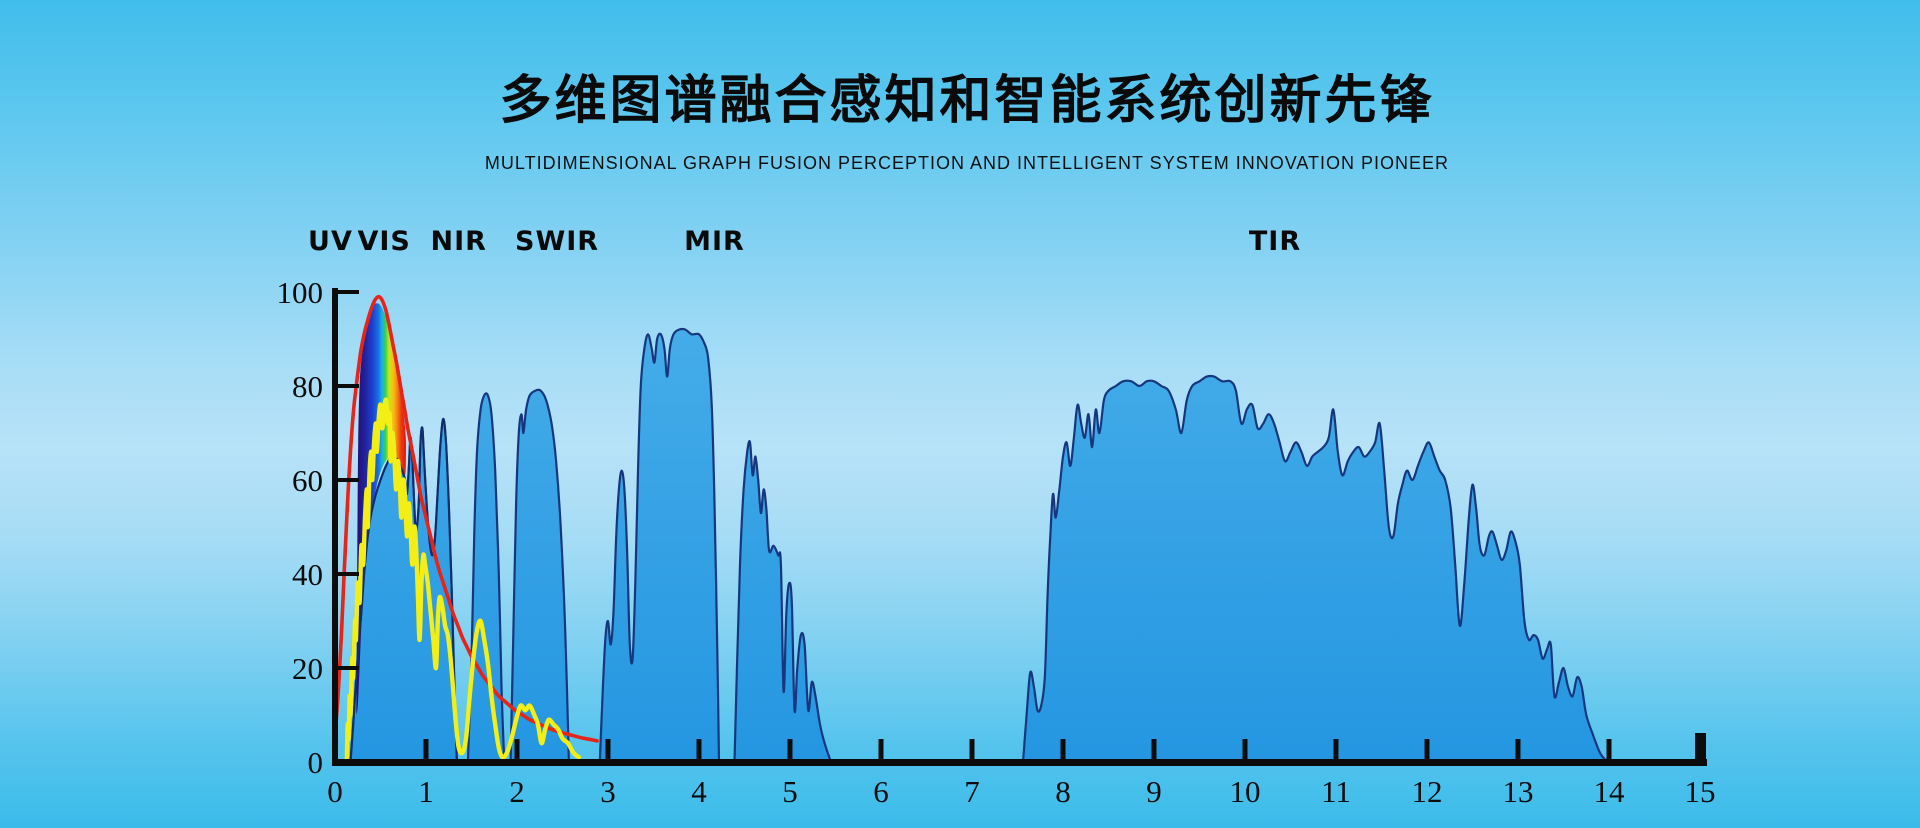 This screenshot has height=828, width=1920. Describe the element at coordinates (1700, 747) in the screenshot. I see `x-axis-end-tick` at that location.